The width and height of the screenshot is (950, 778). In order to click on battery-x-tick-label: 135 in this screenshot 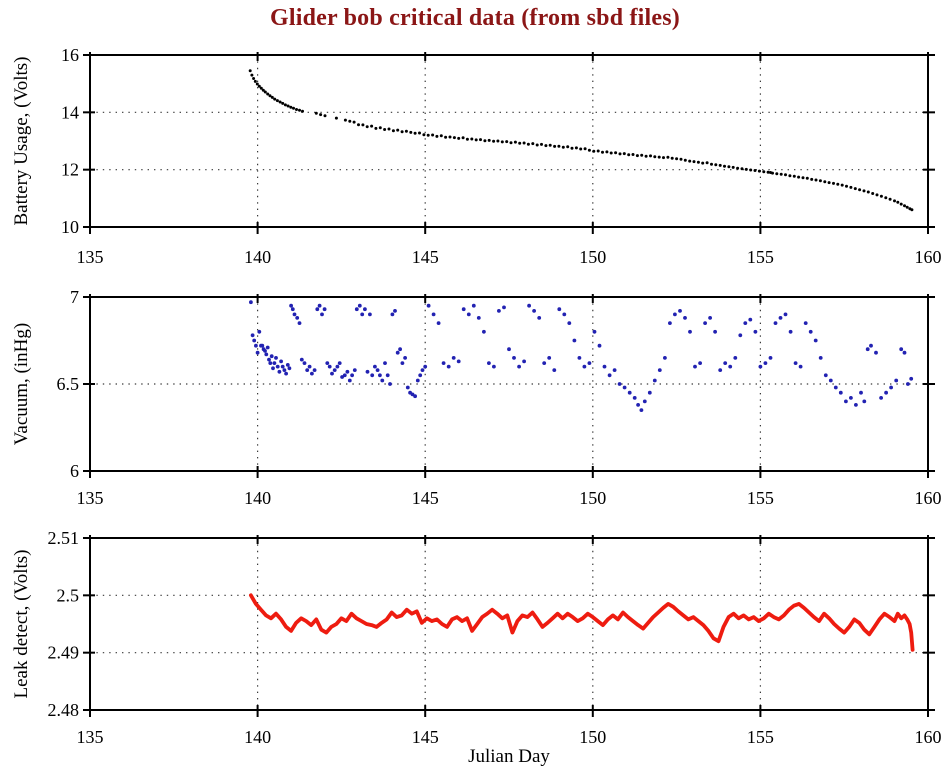, I will do `click(90, 257)`.